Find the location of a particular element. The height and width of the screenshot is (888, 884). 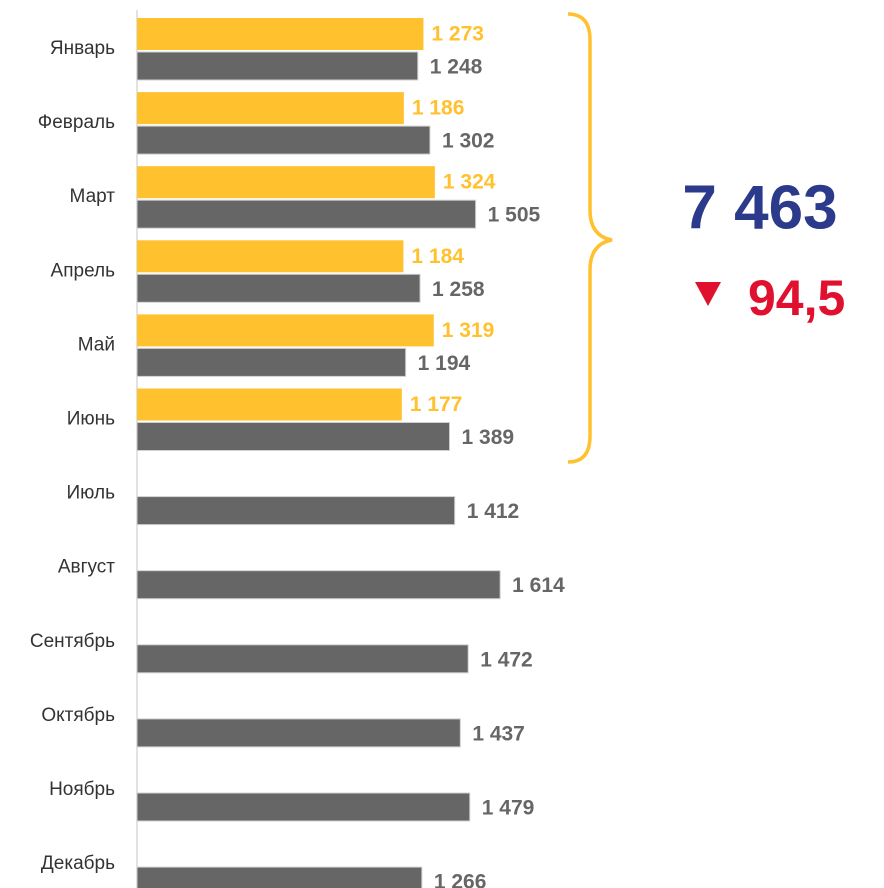

value-label: 1 472 is located at coordinates (506, 659).